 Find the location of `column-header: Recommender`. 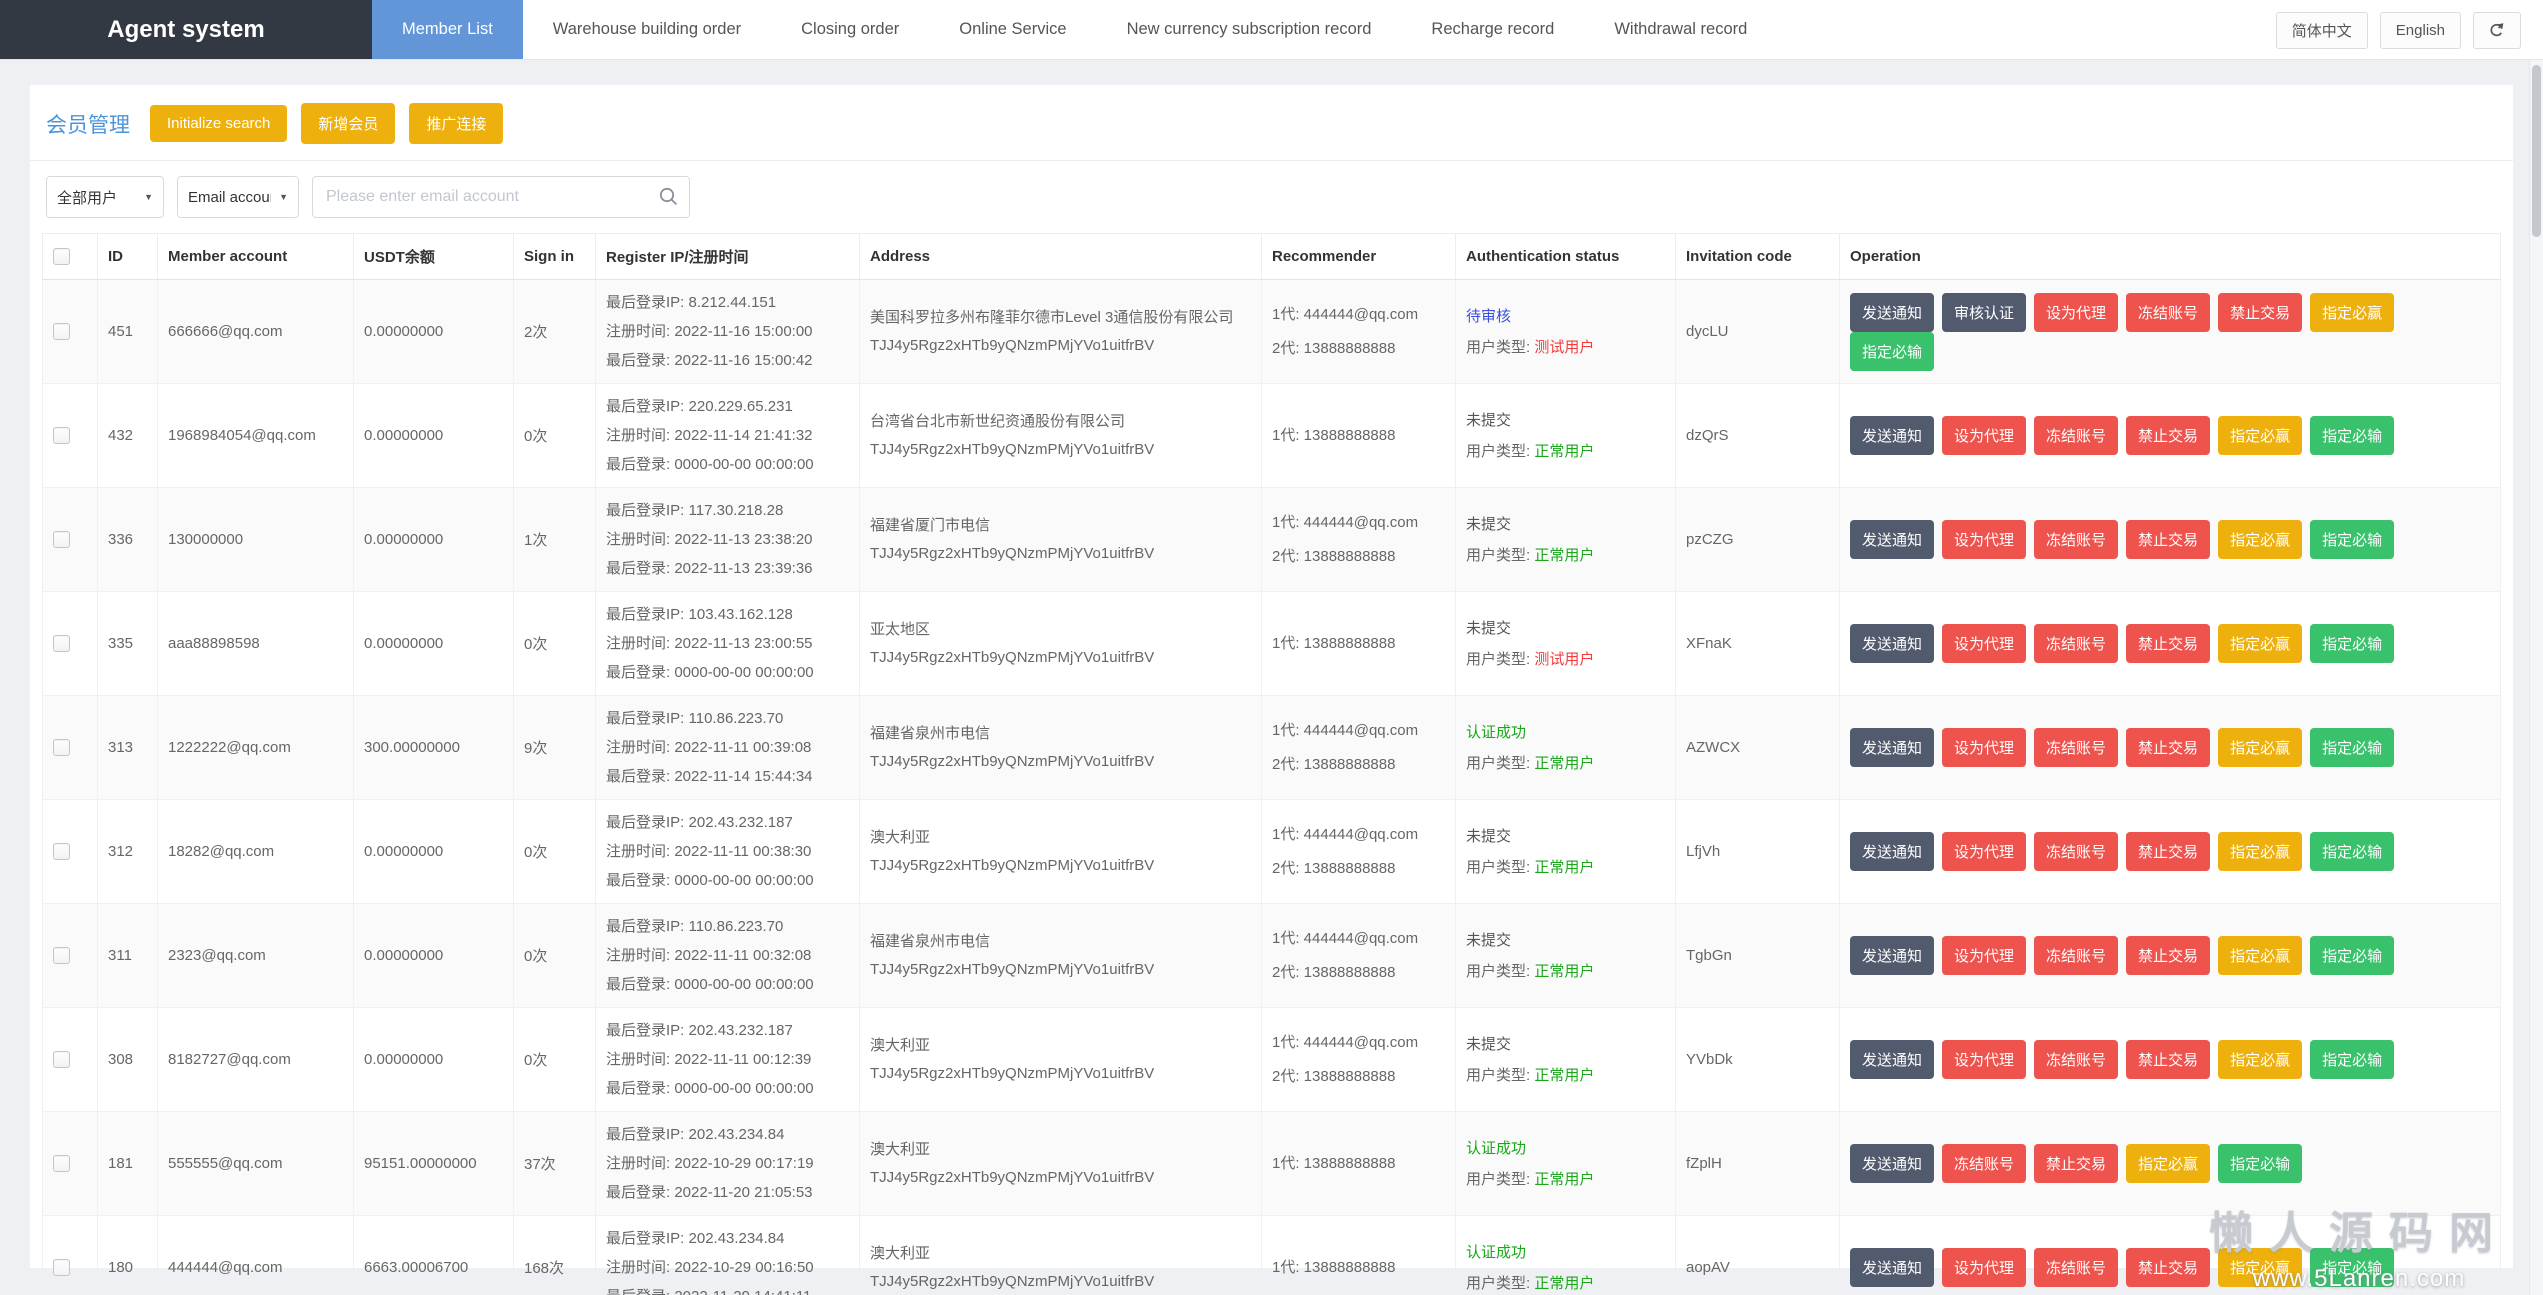

column-header: Recommender is located at coordinates (1358, 256).